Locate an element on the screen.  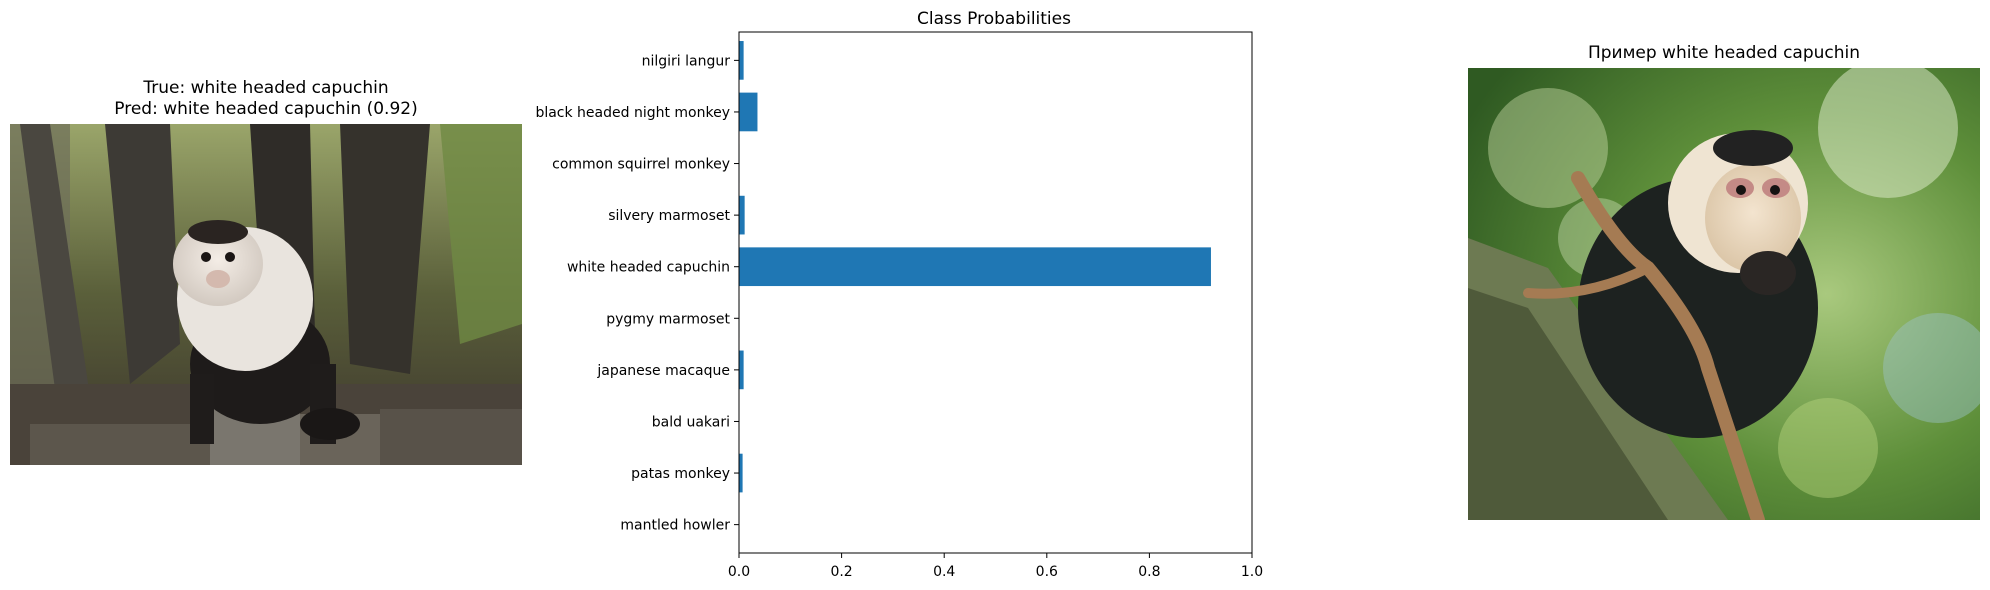
left-photo-art is located at coordinates (266, 294).